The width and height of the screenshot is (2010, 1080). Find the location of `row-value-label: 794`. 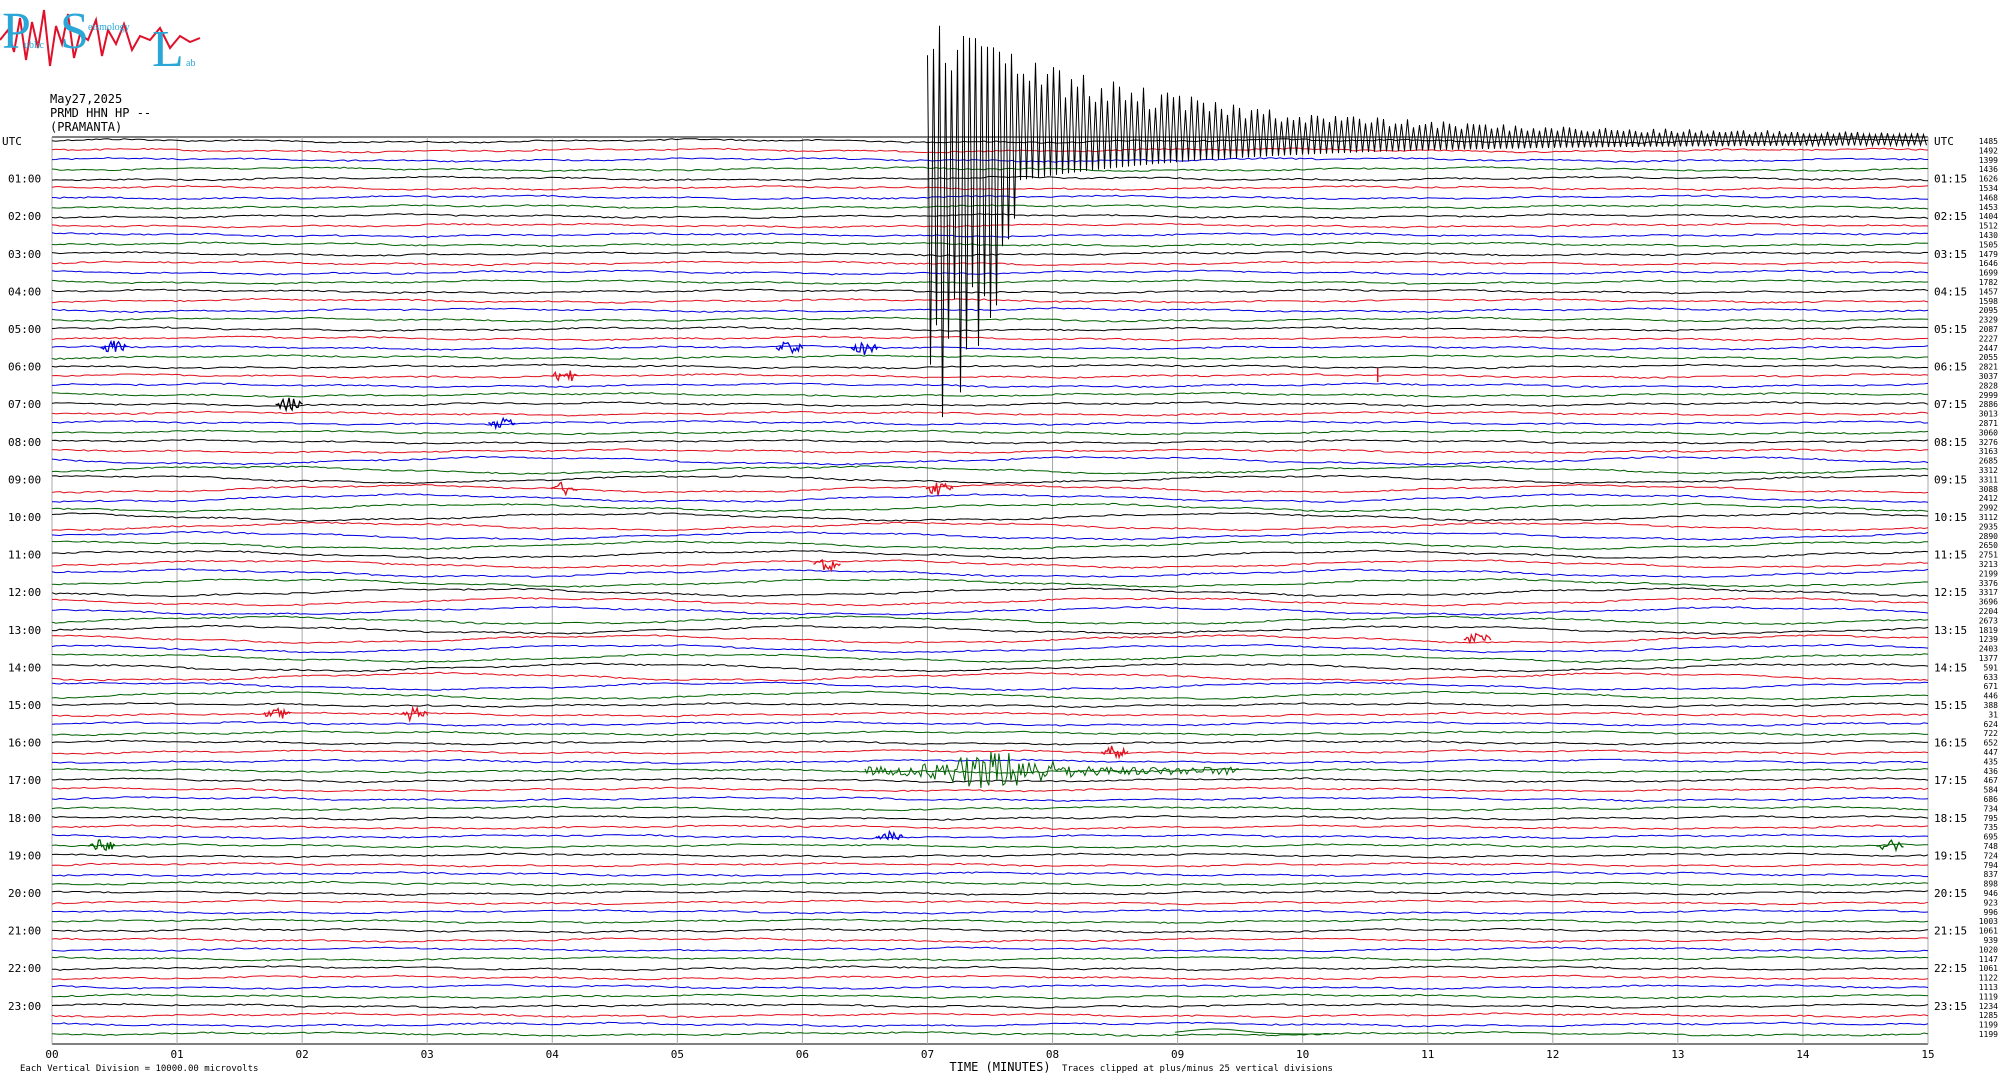

row-value-label: 794 is located at coordinates (1991, 865).